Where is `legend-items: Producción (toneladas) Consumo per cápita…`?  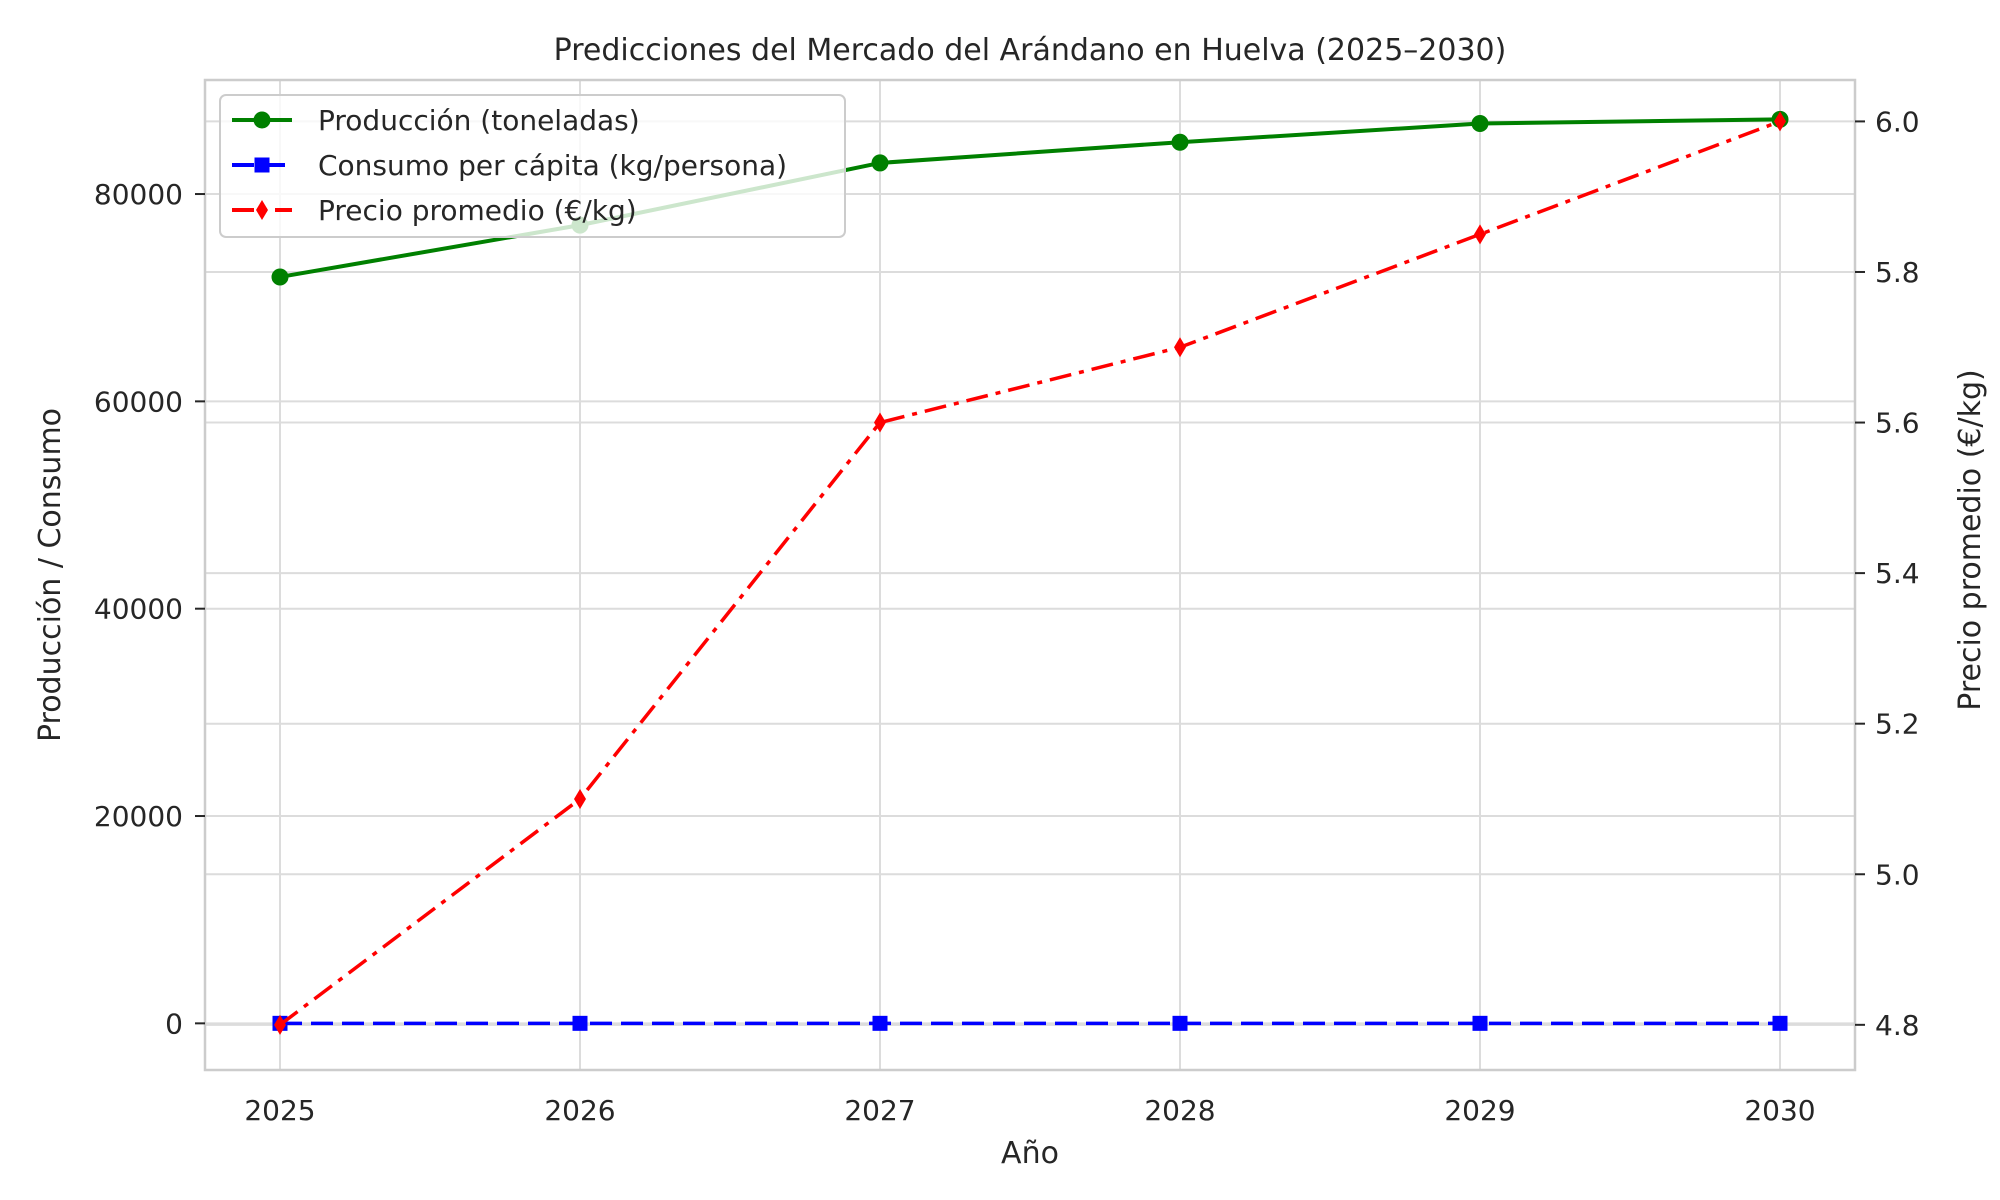
legend-items: Producción (toneladas) Consumo per cápita… is located at coordinates (509, 165).